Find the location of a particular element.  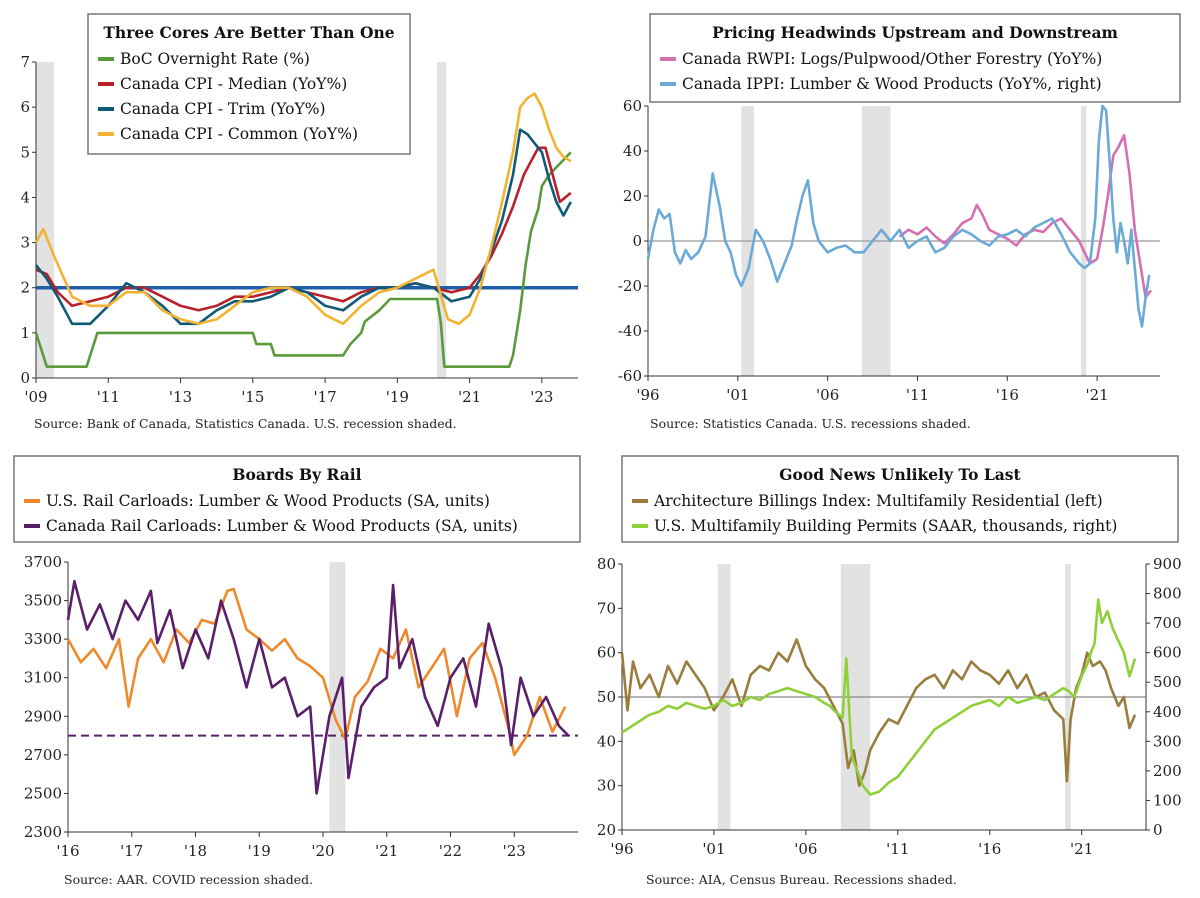

y-tick-label: 70 is located at coordinates (606, 608).